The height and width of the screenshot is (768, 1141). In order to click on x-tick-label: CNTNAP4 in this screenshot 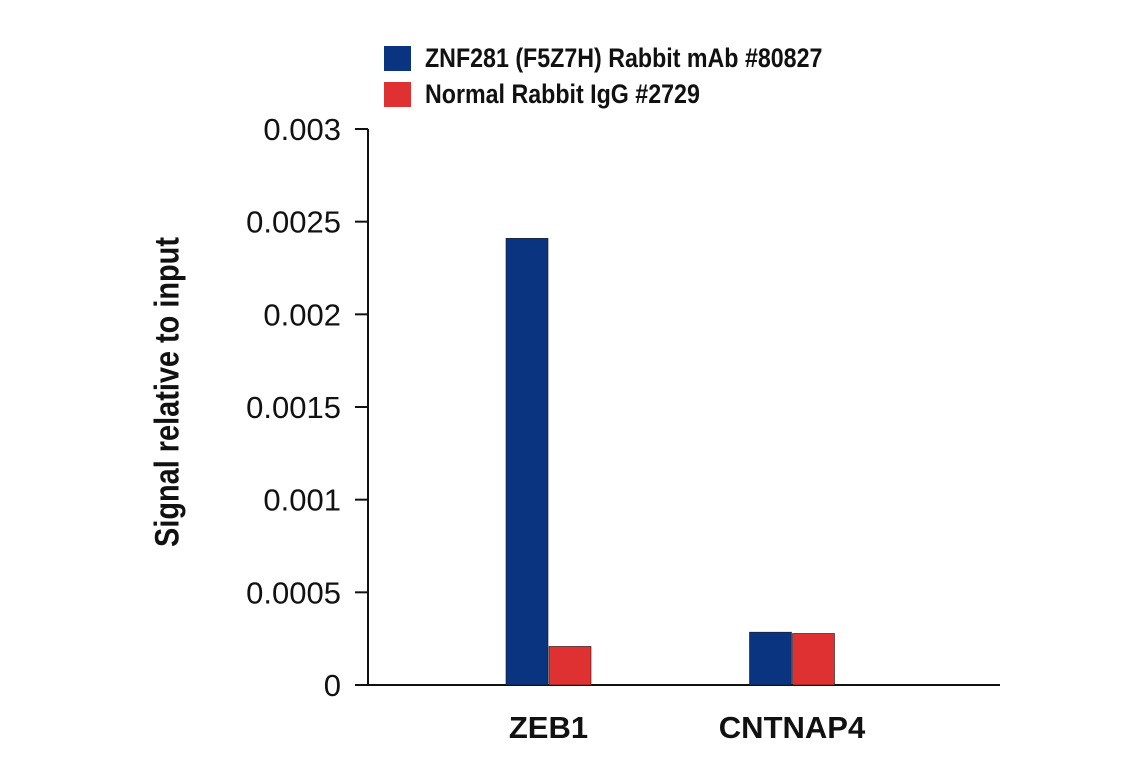, I will do `click(792, 727)`.